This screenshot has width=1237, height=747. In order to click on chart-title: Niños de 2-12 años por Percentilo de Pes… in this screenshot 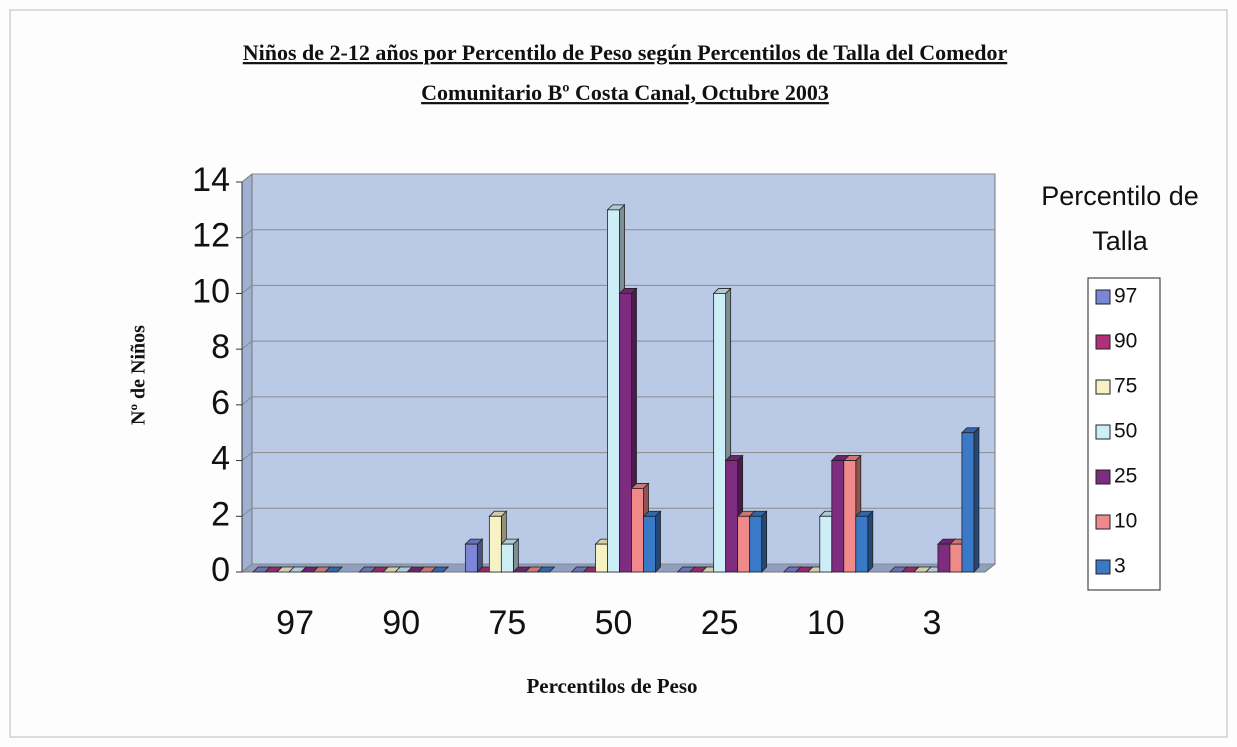, I will do `click(625, 52)`.